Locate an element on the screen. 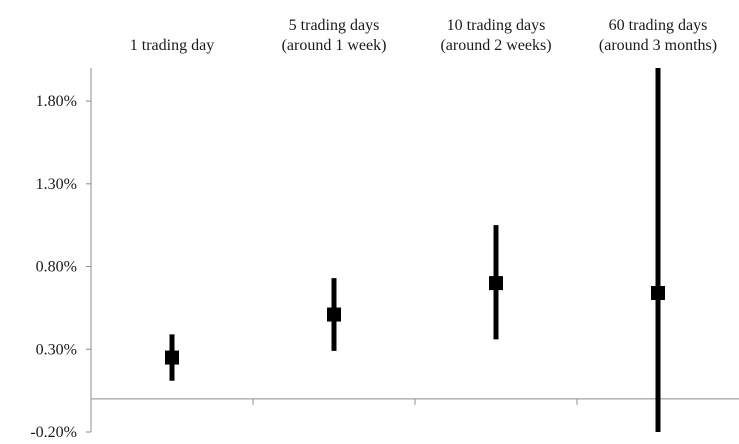 The width and height of the screenshot is (739, 444). category-label: (around 3 months) is located at coordinates (658, 45).